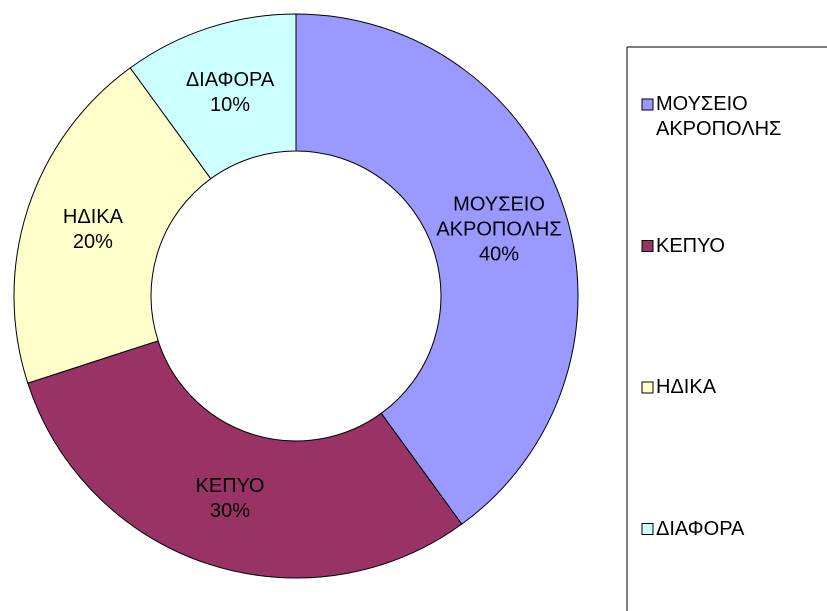  I want to click on slice-value: 20%, so click(92, 242).